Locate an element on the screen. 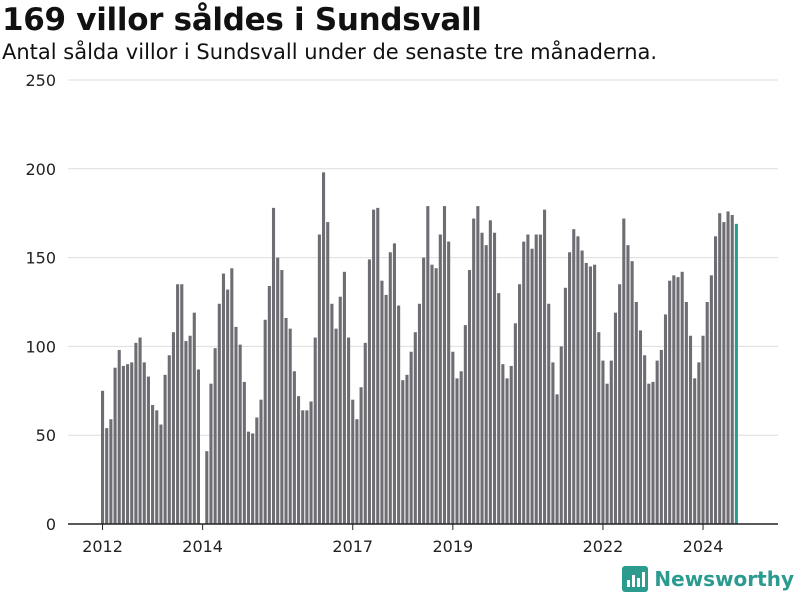 This screenshot has height=600, width=800. y-tick-label: 250 is located at coordinates (40, 80).